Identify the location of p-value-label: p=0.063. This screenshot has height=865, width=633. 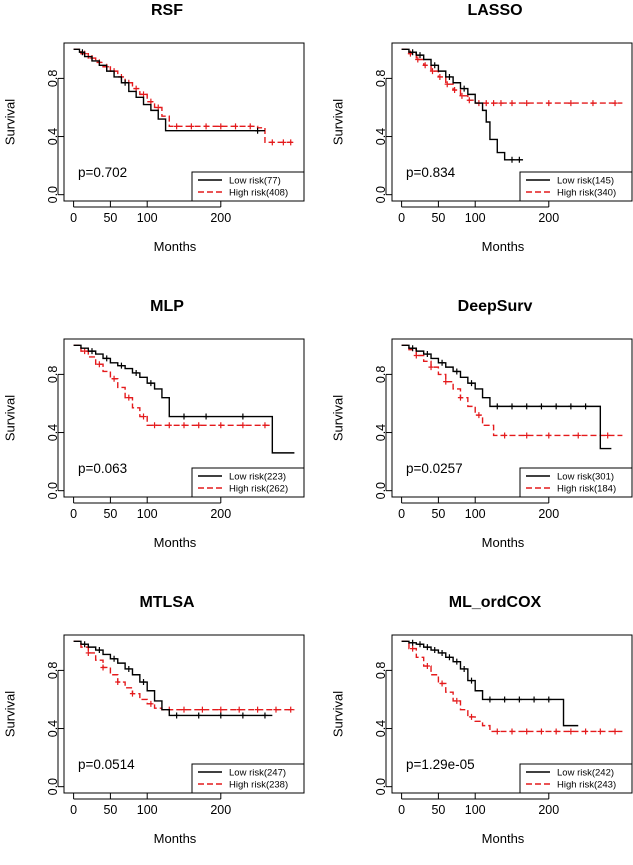
(102, 468).